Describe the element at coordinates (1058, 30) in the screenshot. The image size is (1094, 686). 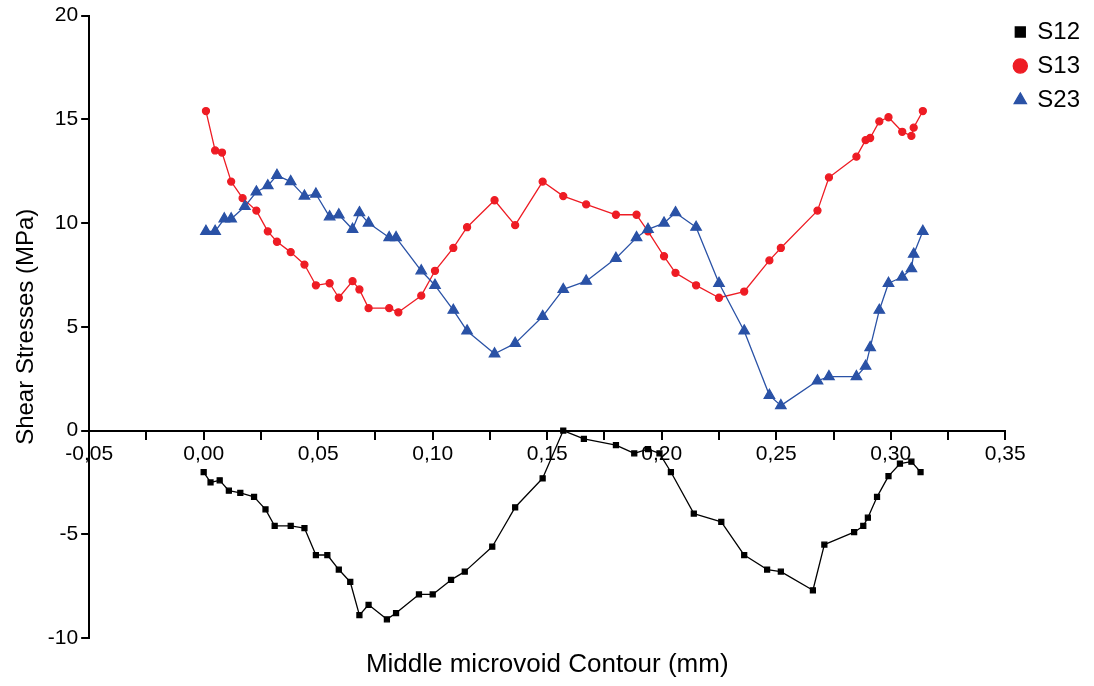
I see `legend-label: S12` at that location.